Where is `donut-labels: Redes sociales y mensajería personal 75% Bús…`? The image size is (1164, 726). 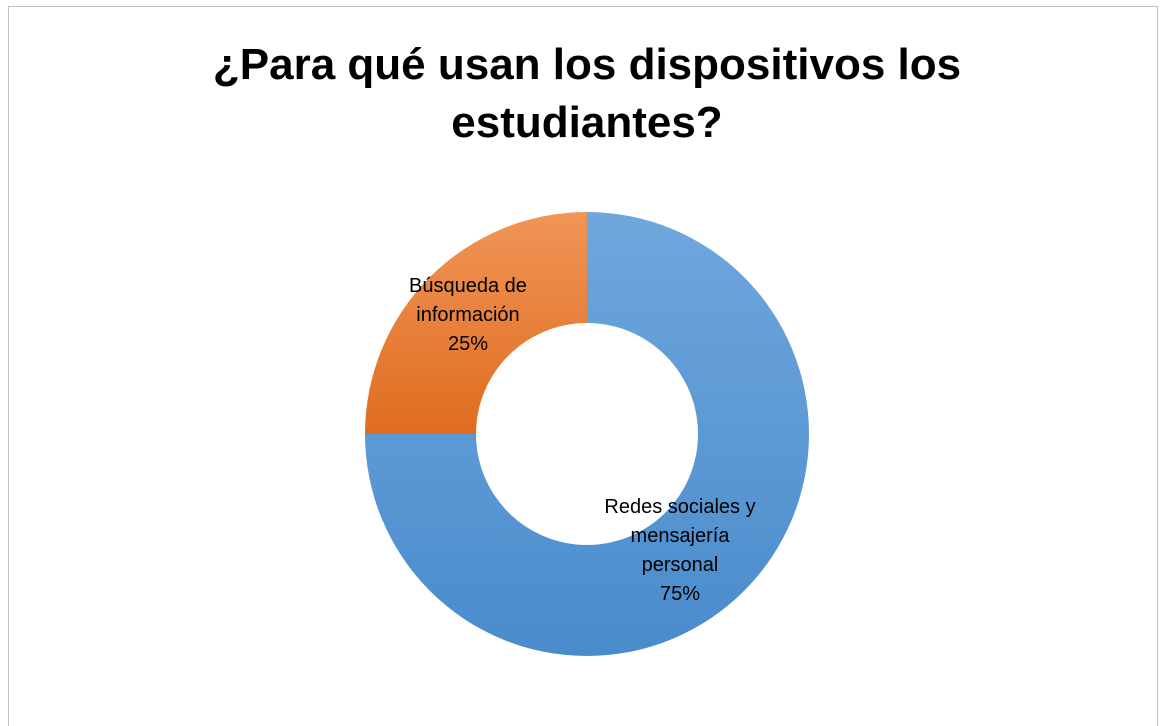 donut-labels: Redes sociales y mensajería personal 75% Bús… is located at coordinates (582, 440).